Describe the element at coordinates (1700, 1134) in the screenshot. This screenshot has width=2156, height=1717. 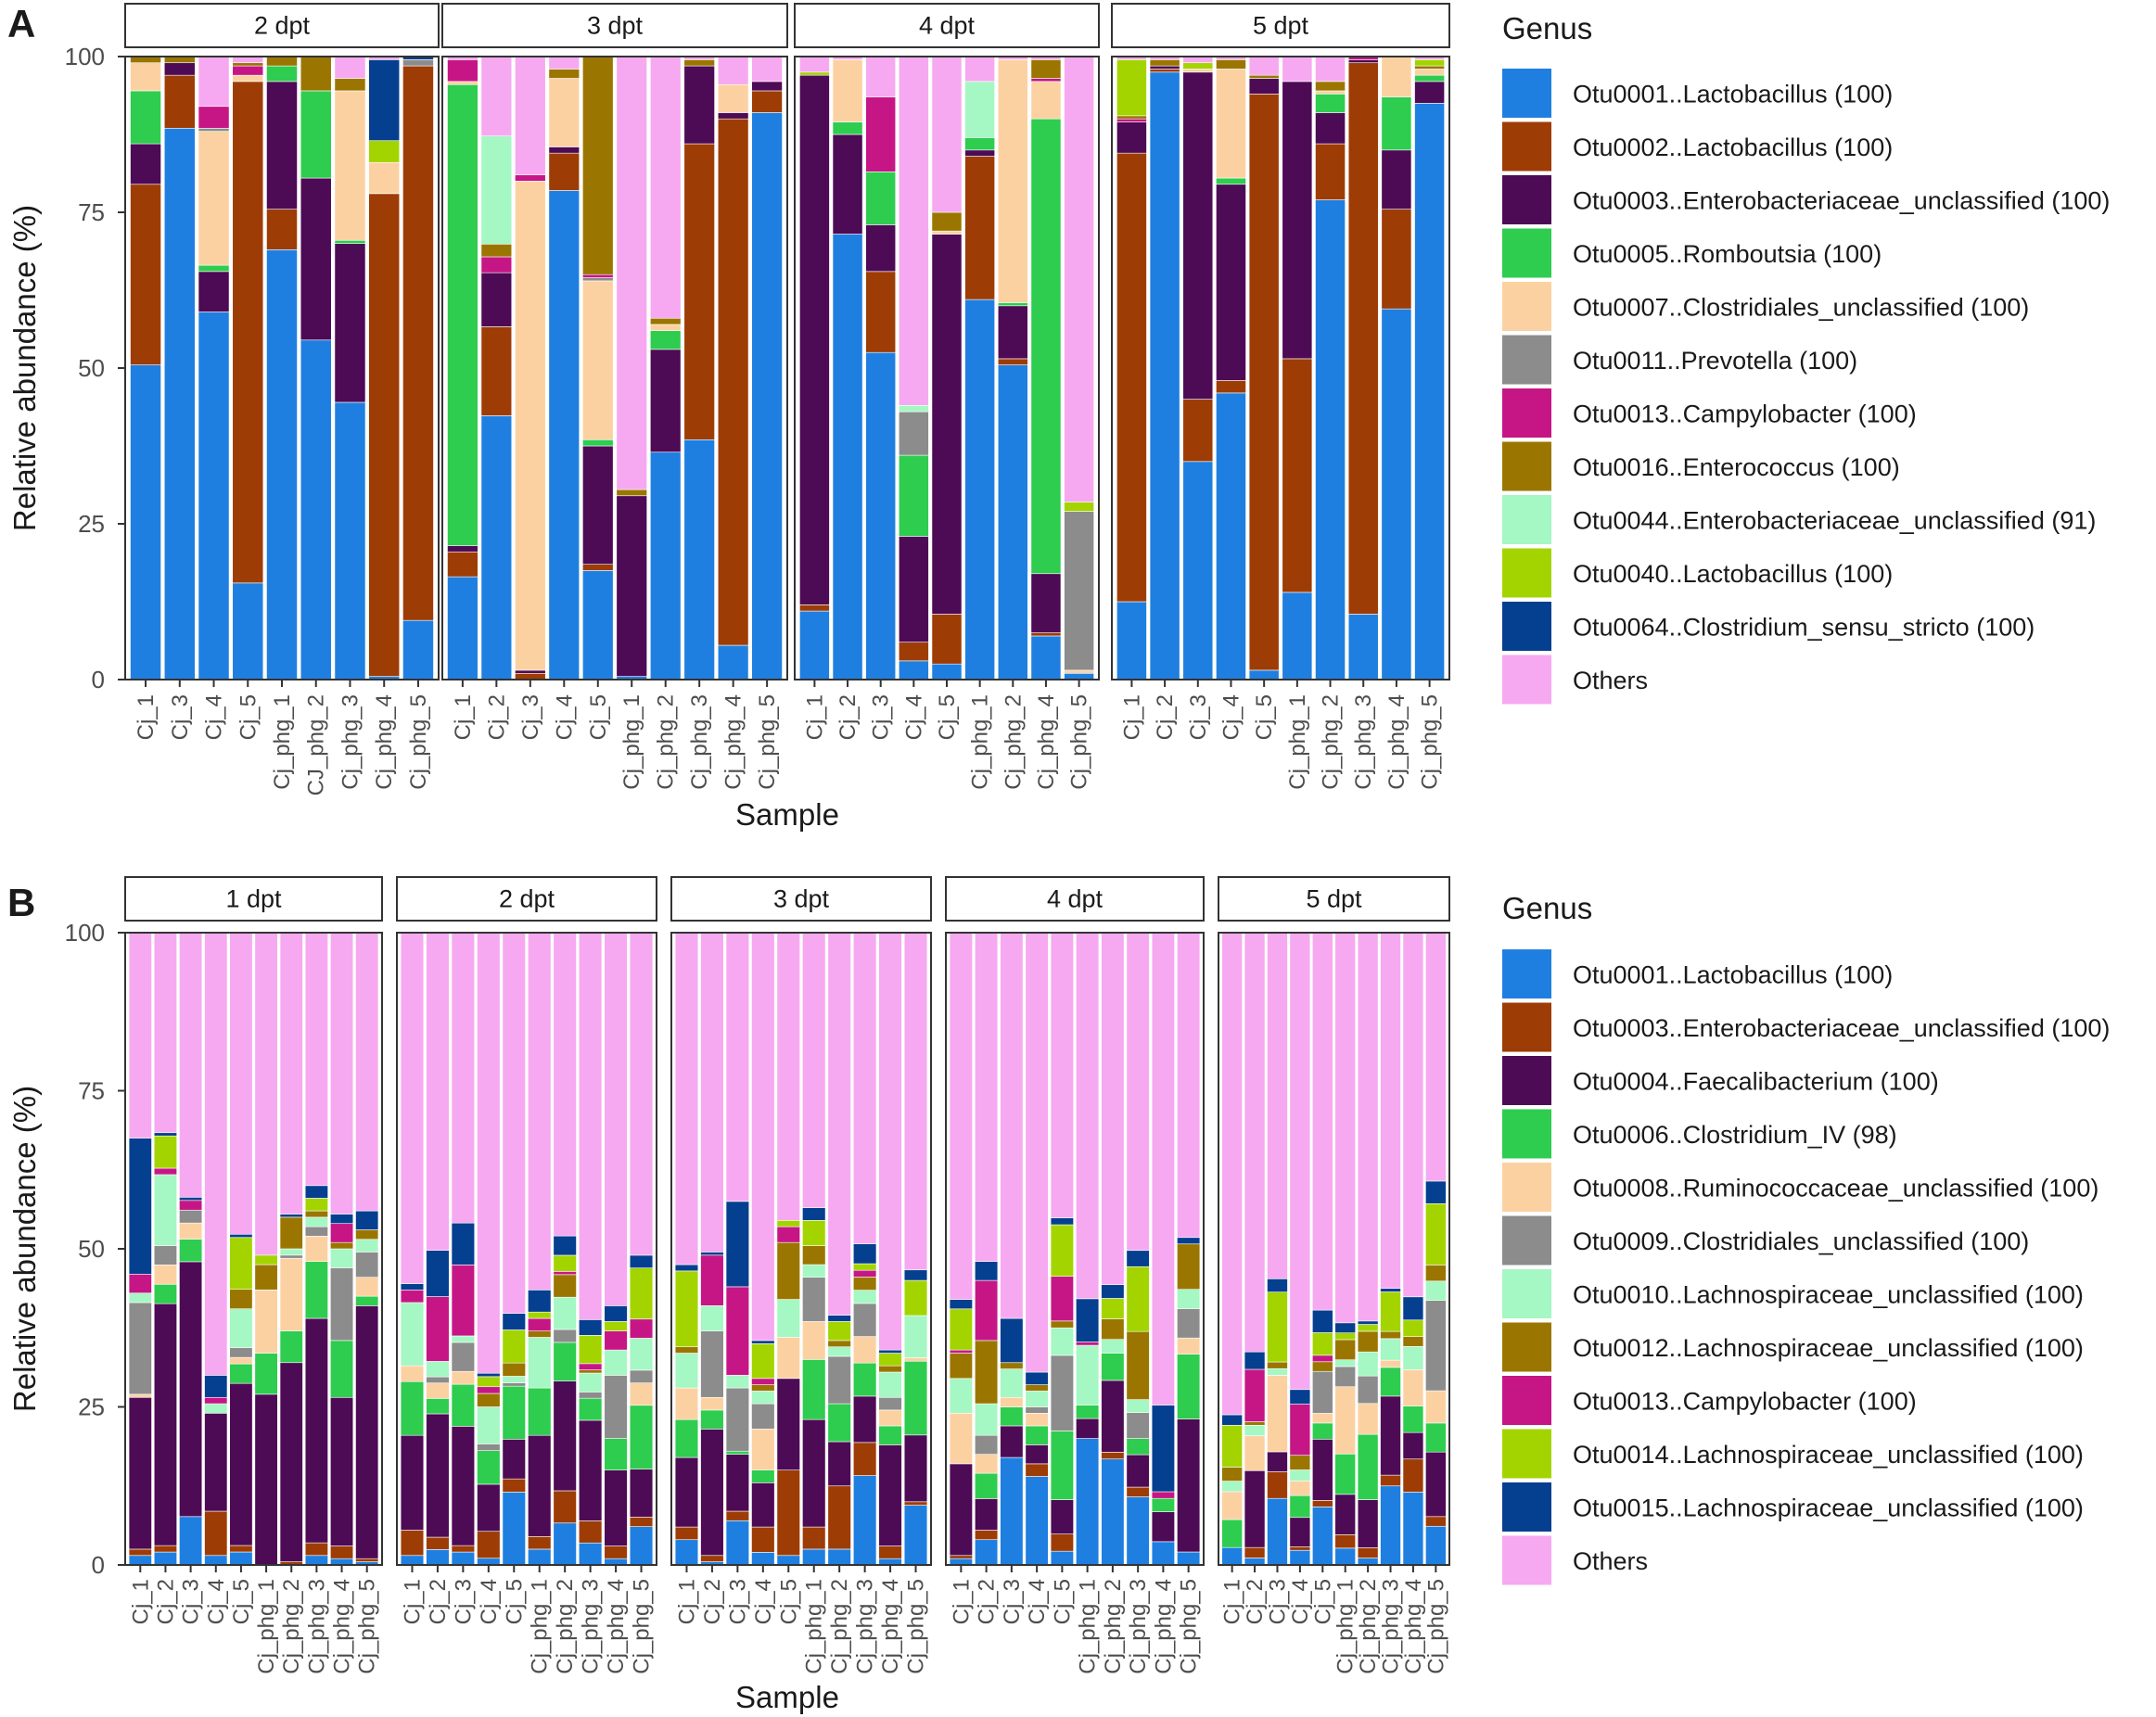
I see `legend-item: Otu0006..Clostridium_IV (98)` at that location.